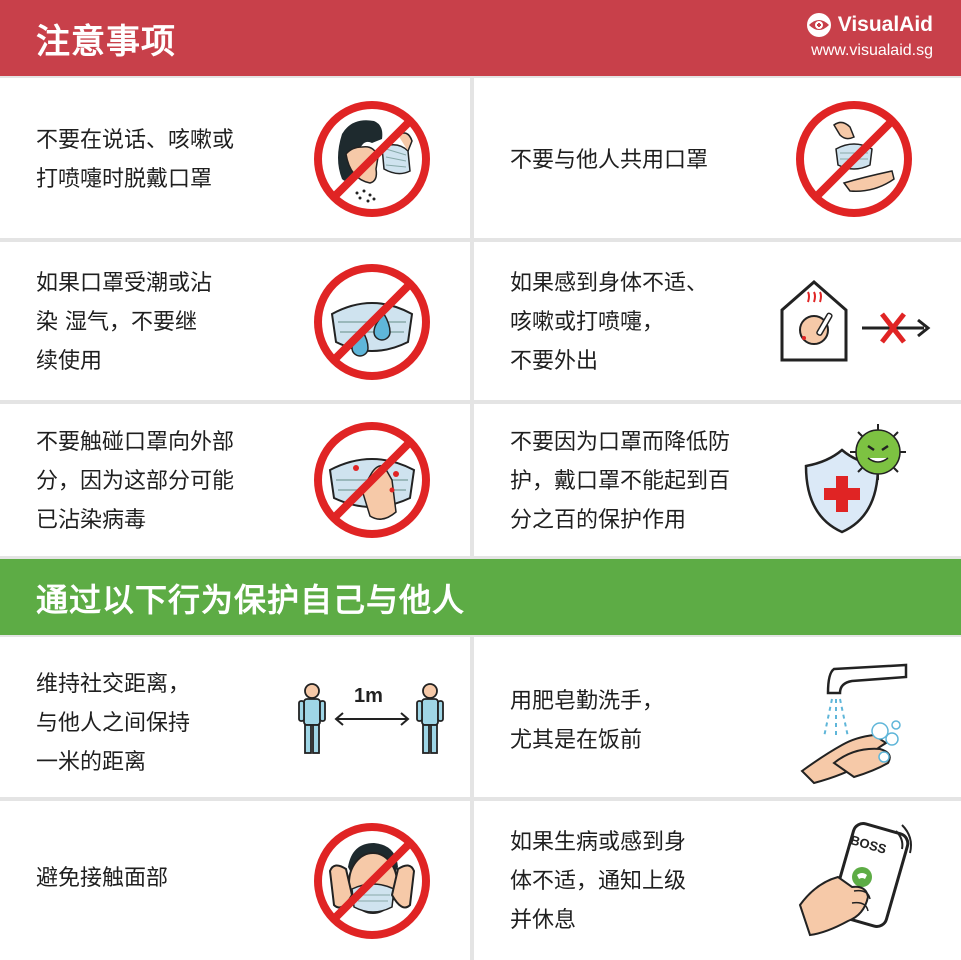  I want to click on dont-card-stay-home: 如果感到身体不适、 咳嗽或打喷嚏， 不要外出, so click(717, 321).